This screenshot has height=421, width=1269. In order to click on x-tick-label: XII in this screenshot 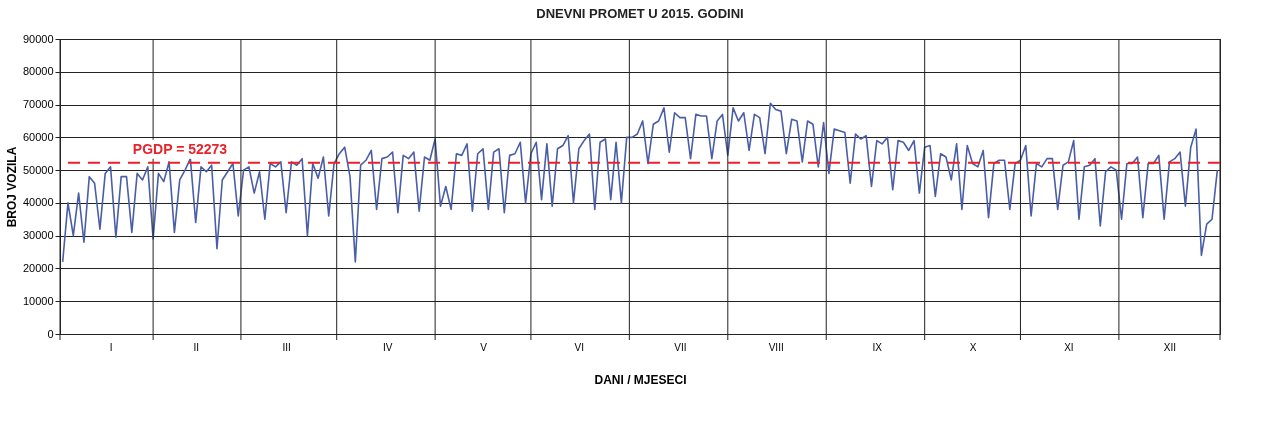, I will do `click(1170, 347)`.